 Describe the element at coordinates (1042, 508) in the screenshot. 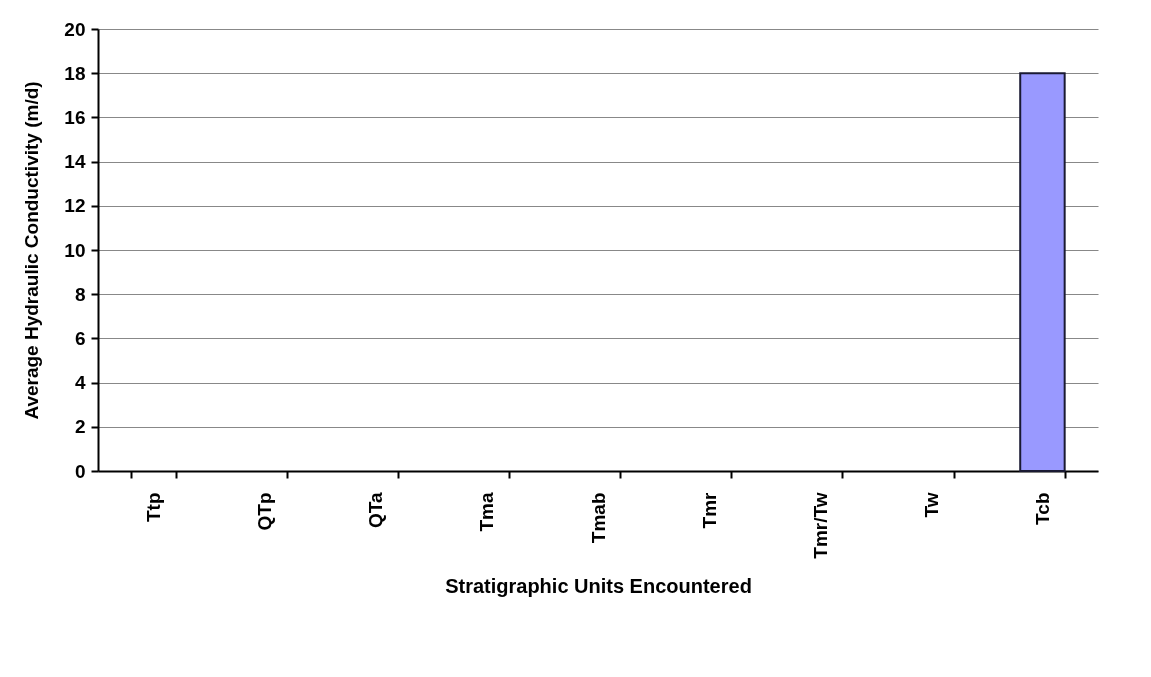

I see `x-tick-label: Tcb` at that location.